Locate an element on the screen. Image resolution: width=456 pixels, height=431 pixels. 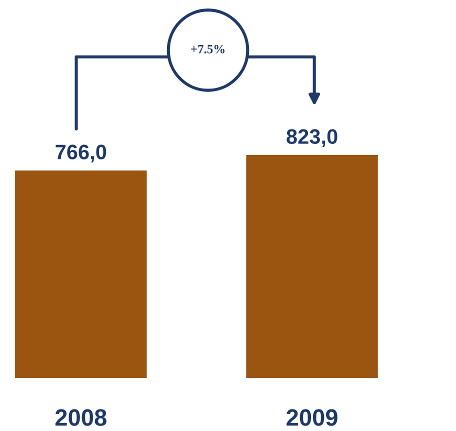
x-tick-label: 2008 is located at coordinates (80, 417).